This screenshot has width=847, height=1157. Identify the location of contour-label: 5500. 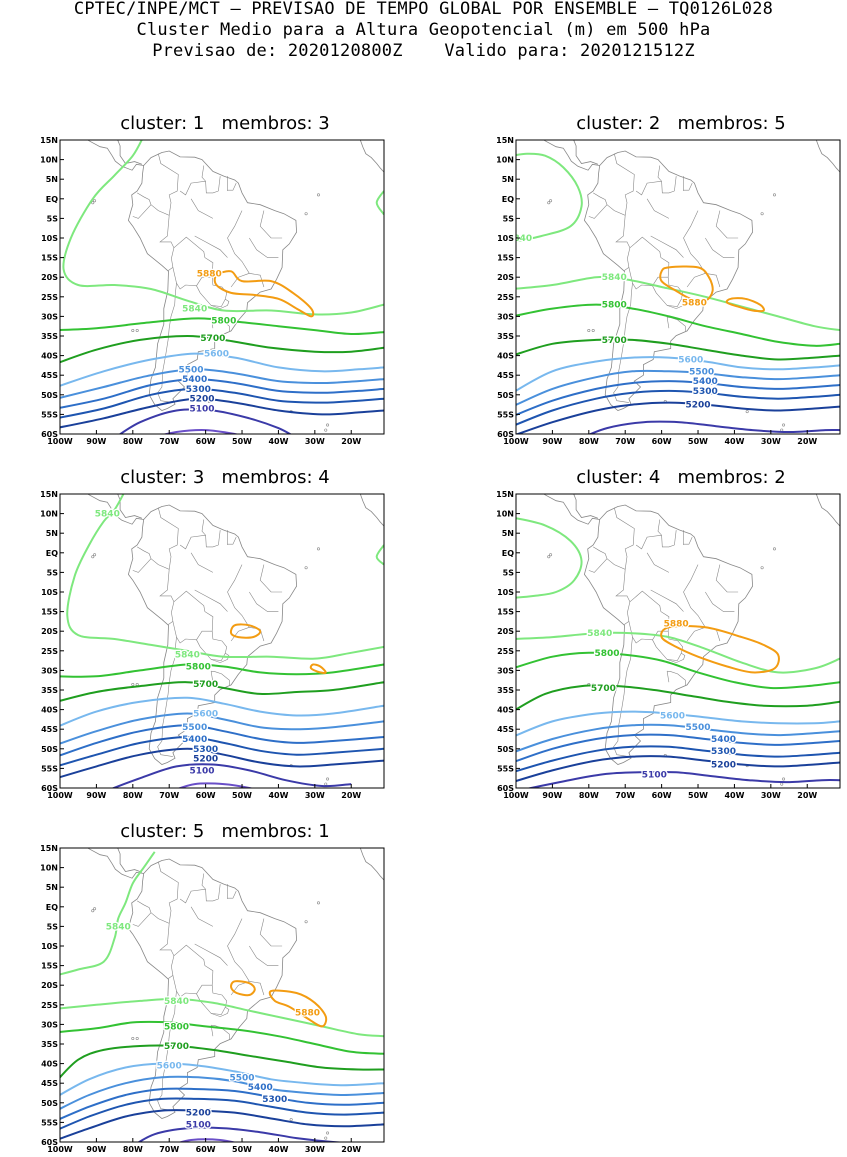
(194, 728).